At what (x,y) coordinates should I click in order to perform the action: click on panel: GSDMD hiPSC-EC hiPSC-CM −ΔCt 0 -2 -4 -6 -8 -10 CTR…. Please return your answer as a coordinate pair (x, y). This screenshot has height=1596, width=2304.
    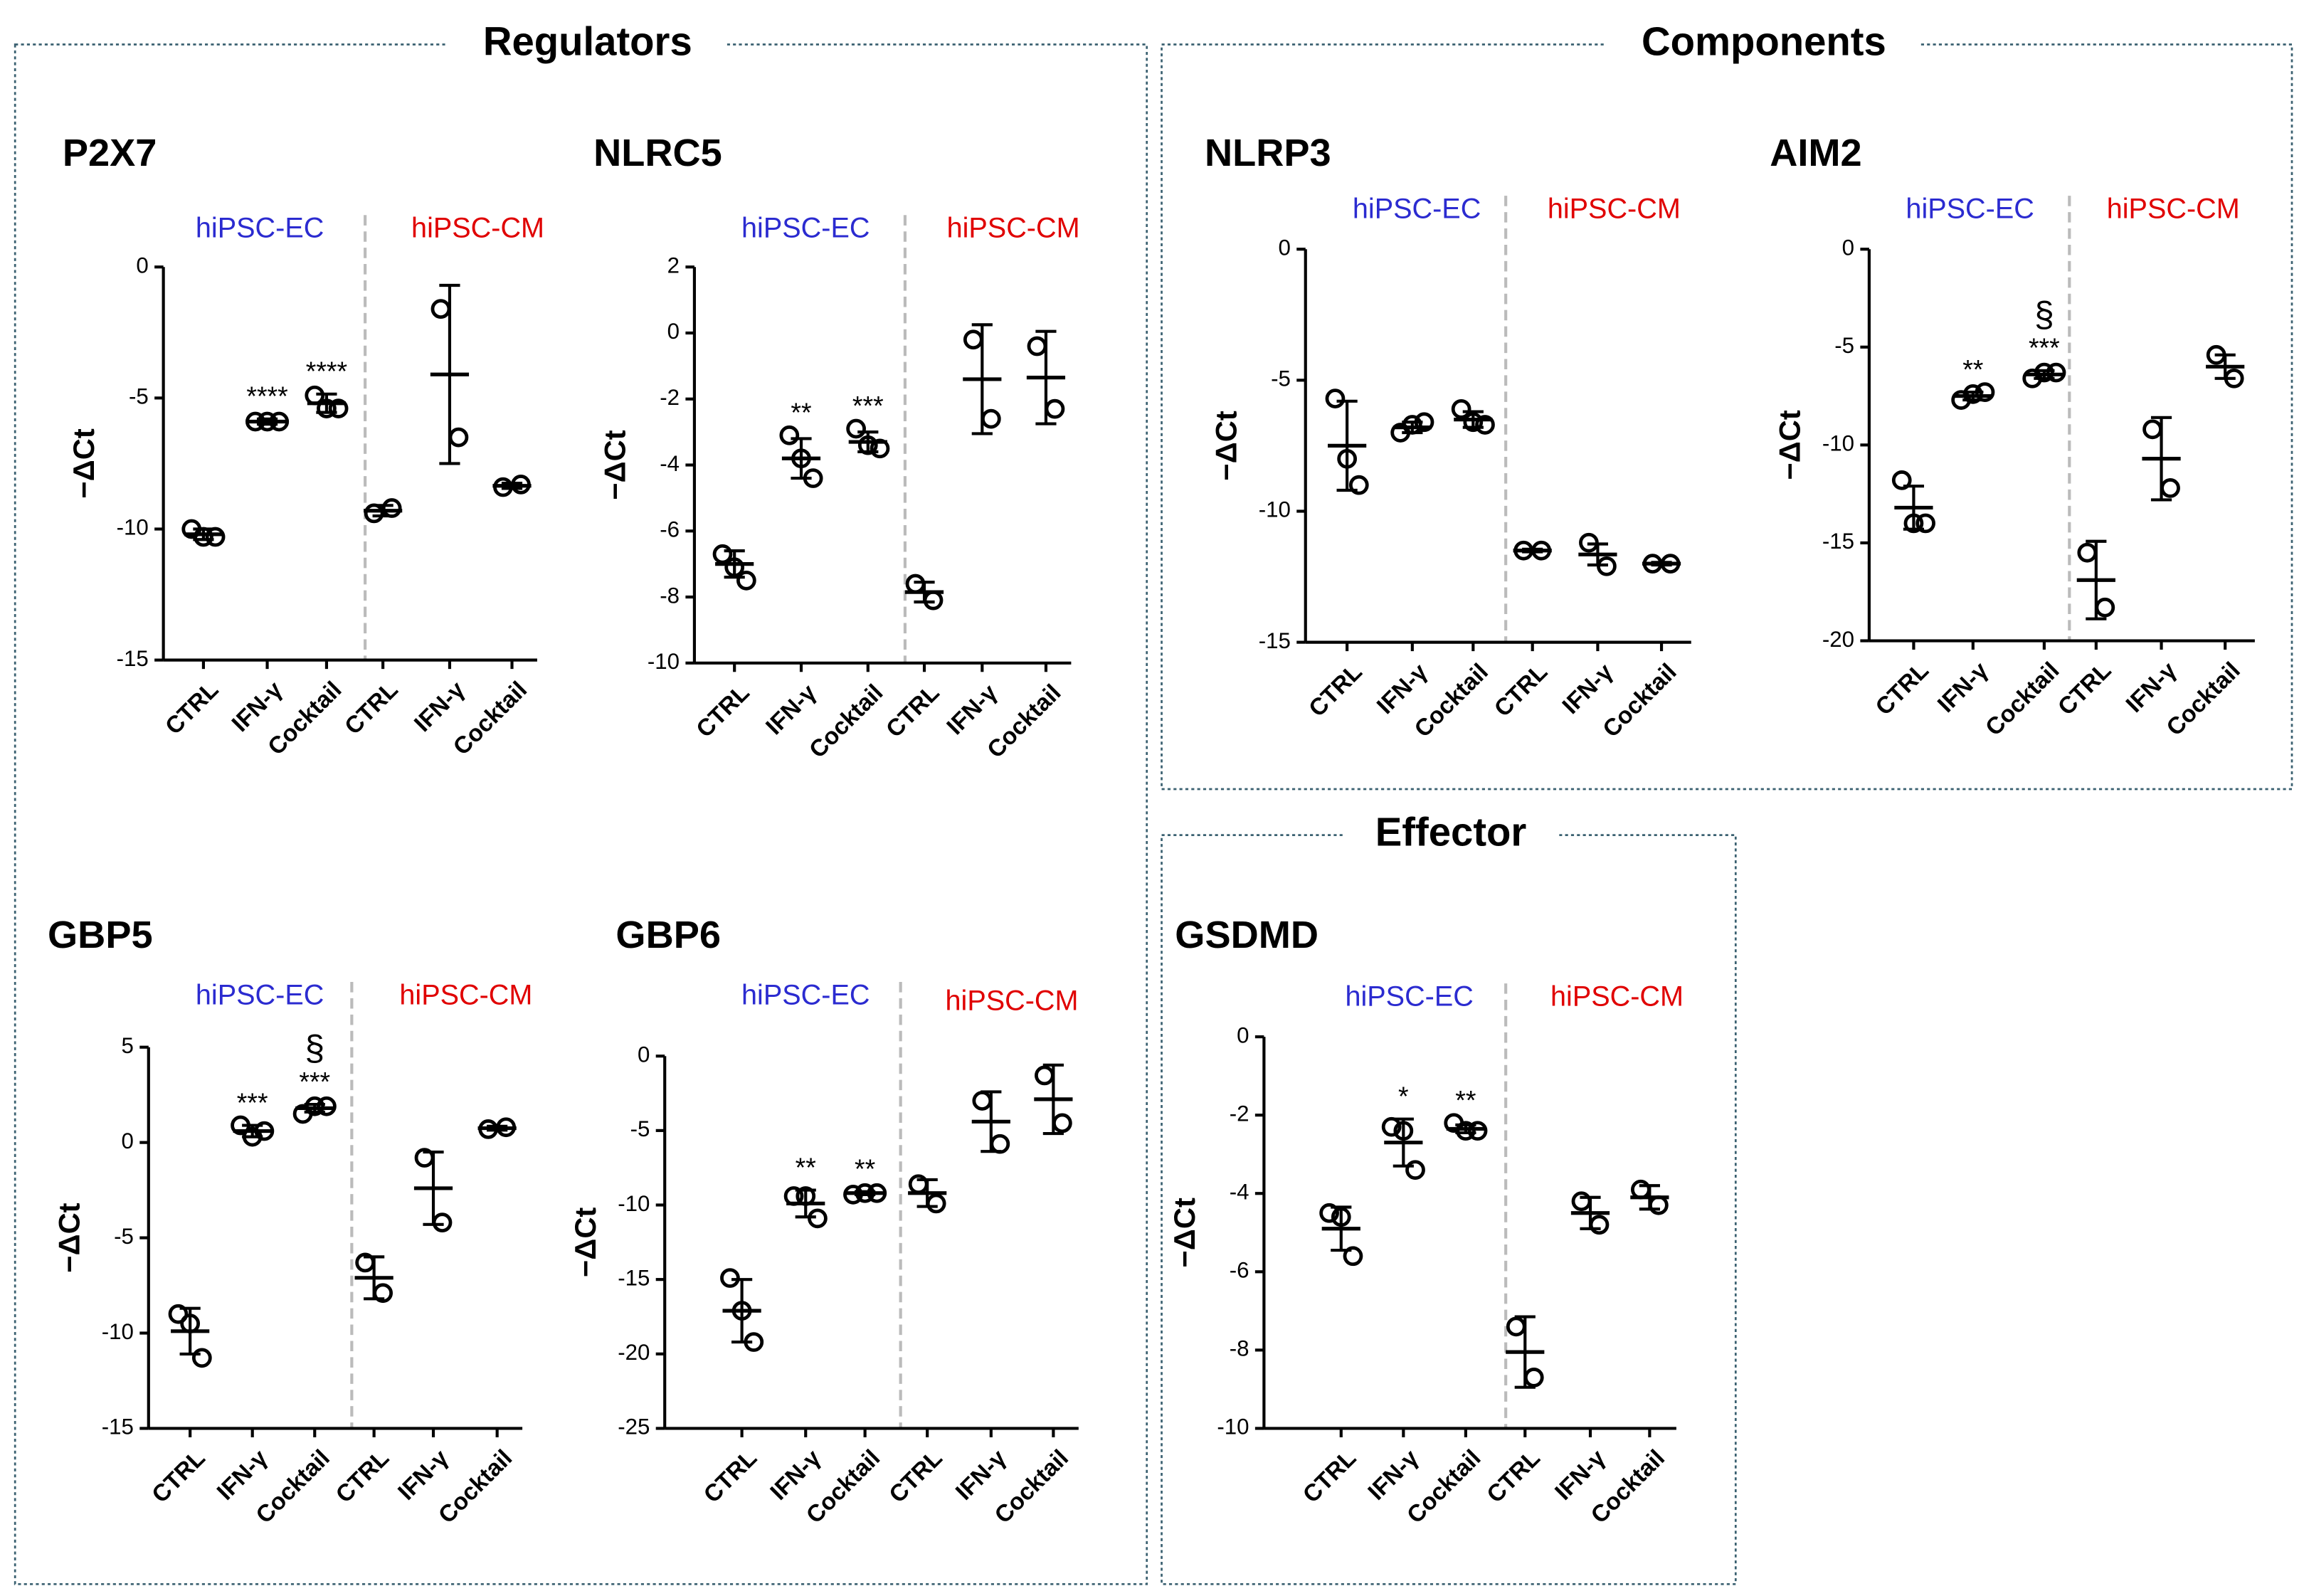
    Looking at the image, I should click on (1426, 1222).